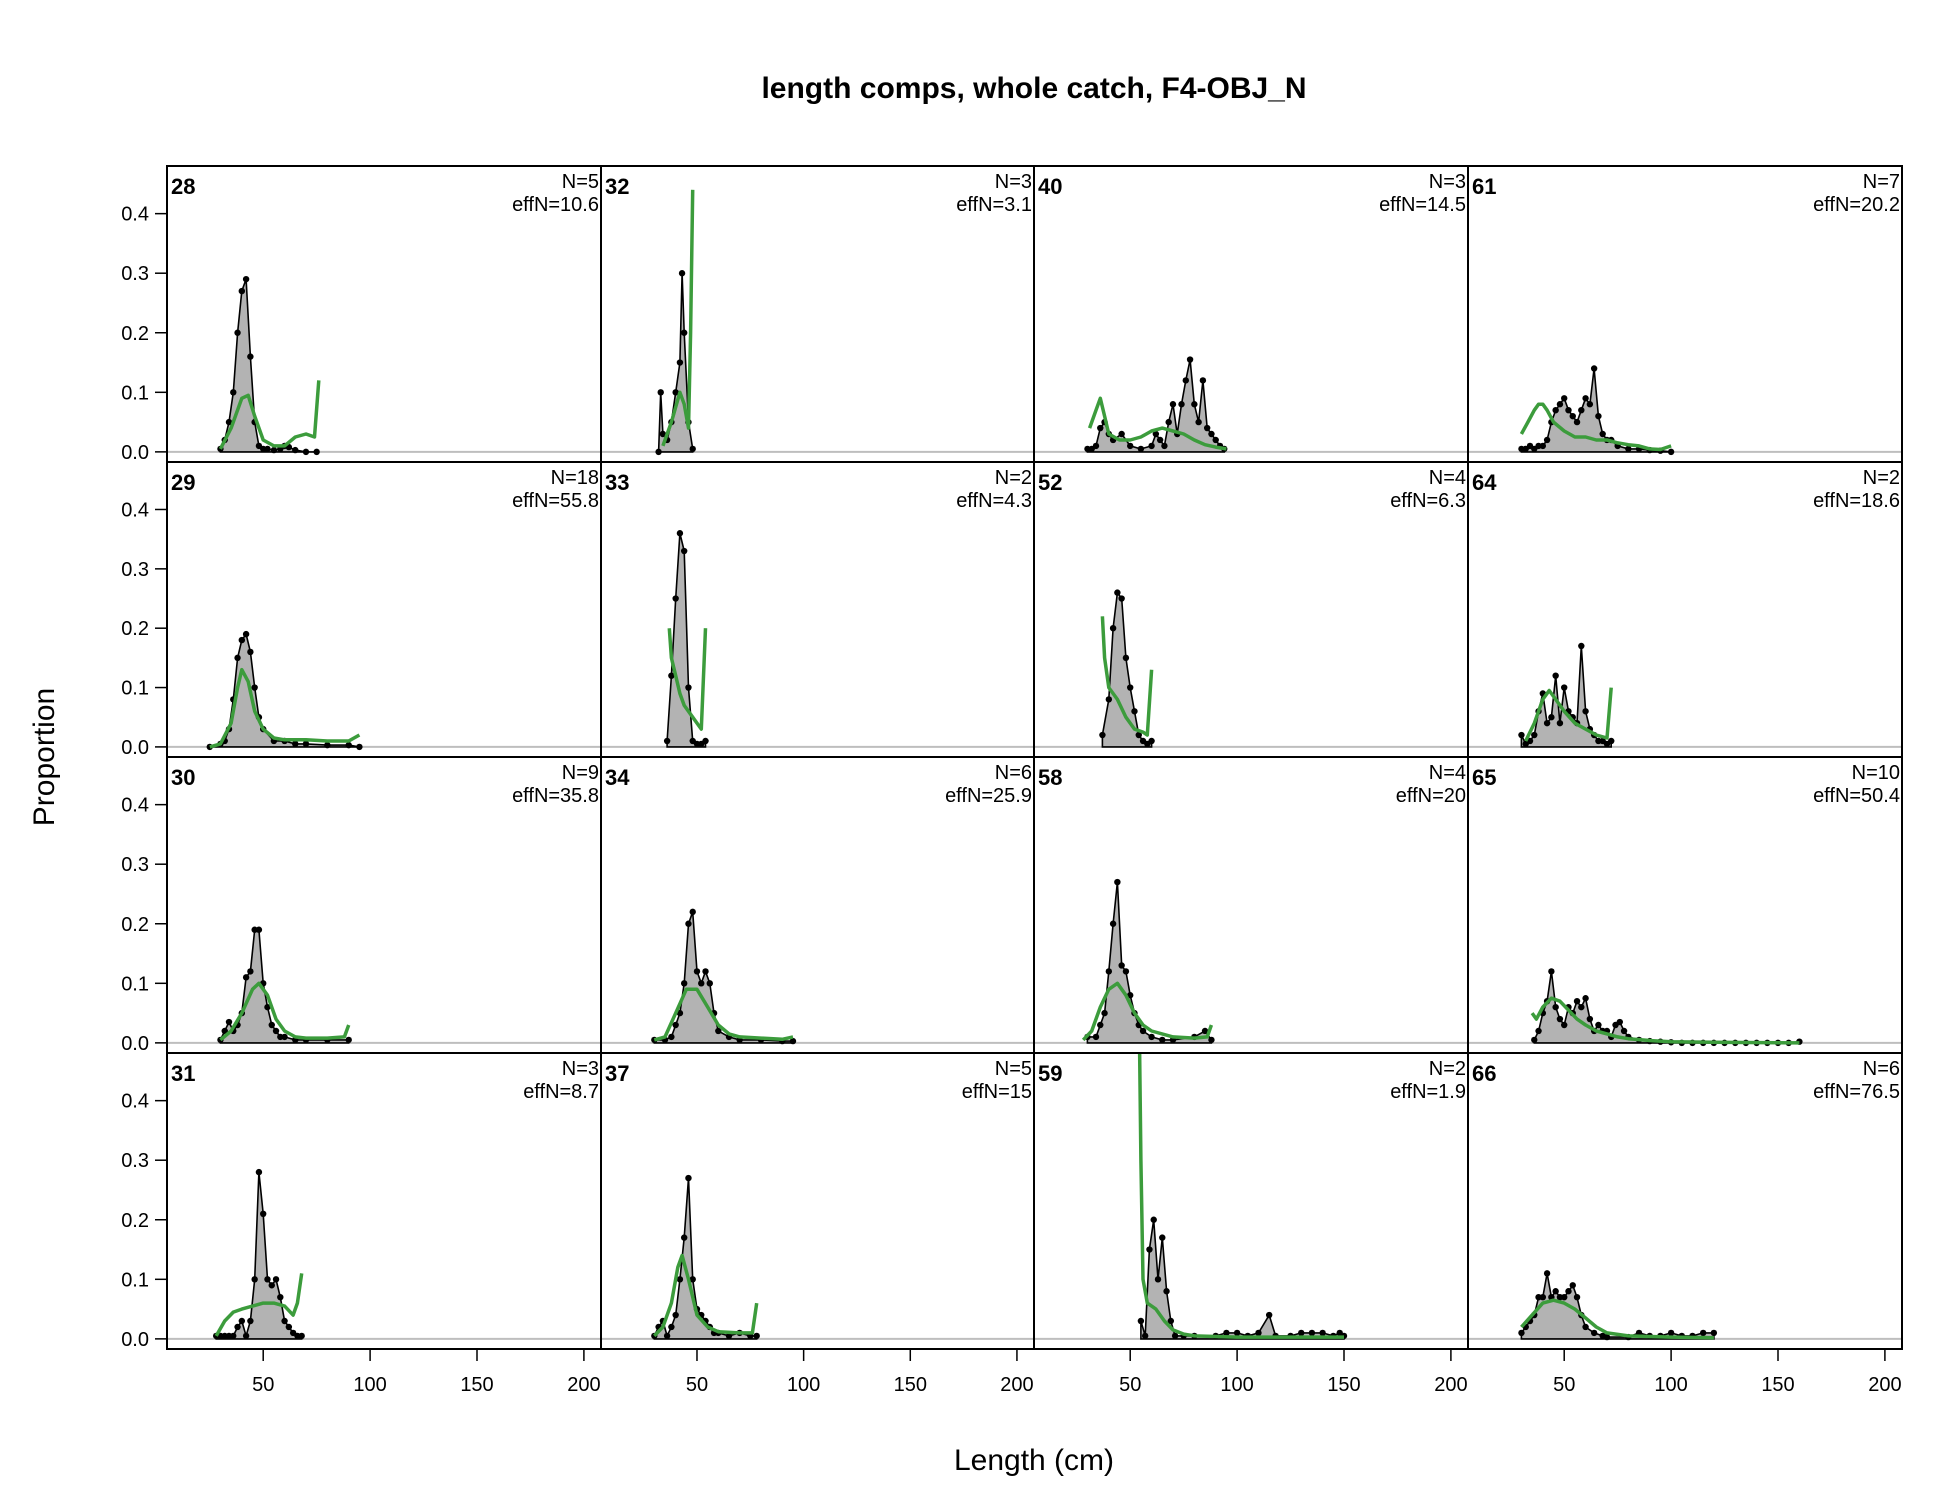 This screenshot has height=1500, width=1950. I want to click on effective-n: effN=10.6, so click(555, 205).